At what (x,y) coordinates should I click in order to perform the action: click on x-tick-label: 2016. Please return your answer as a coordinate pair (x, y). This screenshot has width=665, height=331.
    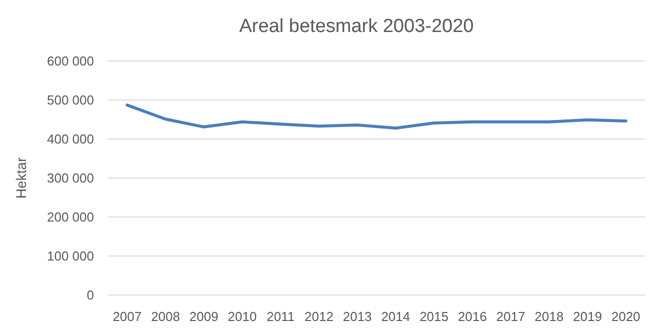
    Looking at the image, I should click on (472, 316).